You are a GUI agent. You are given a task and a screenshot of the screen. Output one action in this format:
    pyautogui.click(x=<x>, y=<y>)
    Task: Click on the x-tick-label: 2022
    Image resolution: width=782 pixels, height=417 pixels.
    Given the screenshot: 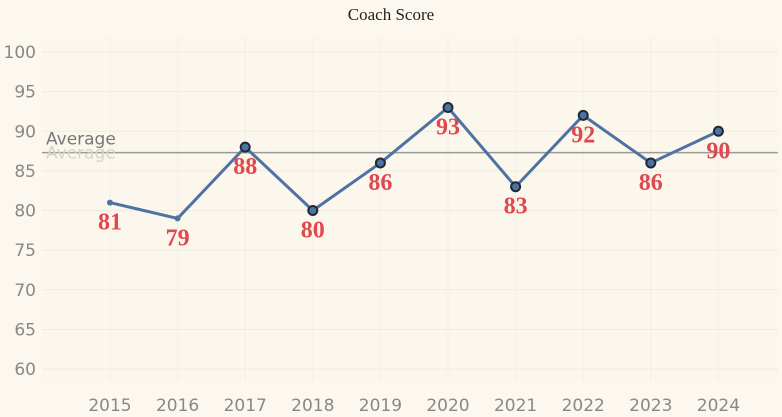 What is the action you would take?
    pyautogui.click(x=583, y=406)
    